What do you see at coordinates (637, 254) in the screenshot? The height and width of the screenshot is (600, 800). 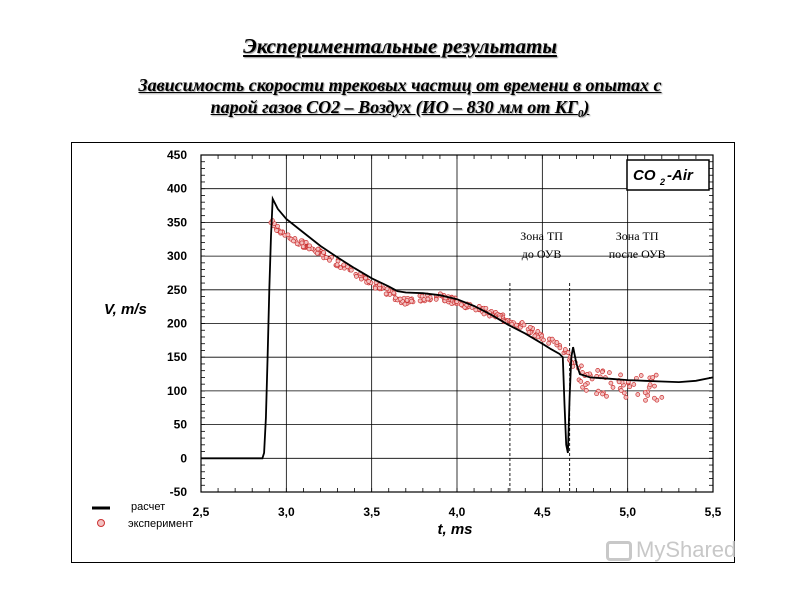 I see `zone-label: после ОУВ` at bounding box center [637, 254].